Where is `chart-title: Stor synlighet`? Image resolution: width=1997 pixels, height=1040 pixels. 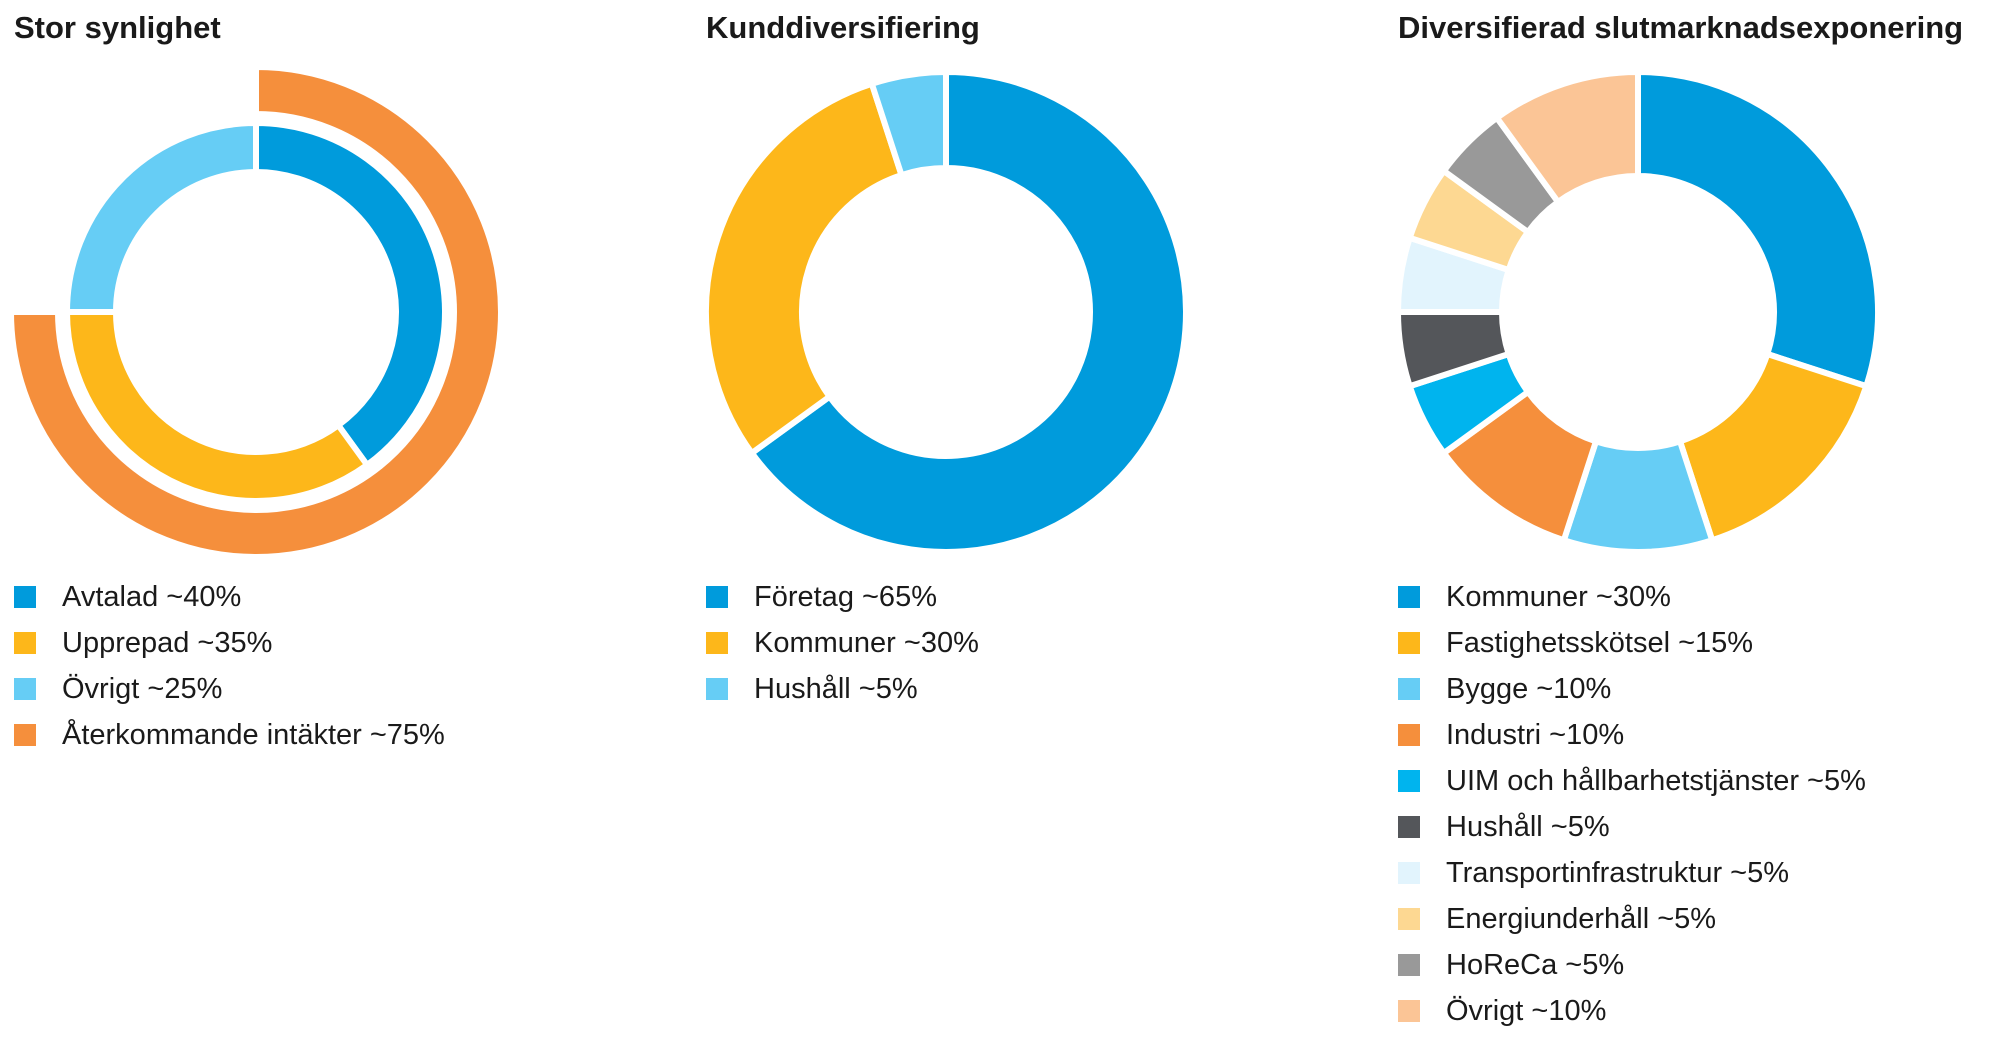
chart-title: Stor synlighet is located at coordinates (117, 27).